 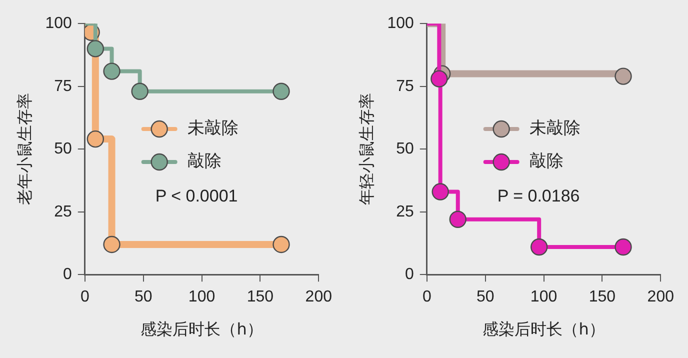 What do you see at coordinates (538, 196) in the screenshot?
I see `annotation: P = 0.0186` at bounding box center [538, 196].